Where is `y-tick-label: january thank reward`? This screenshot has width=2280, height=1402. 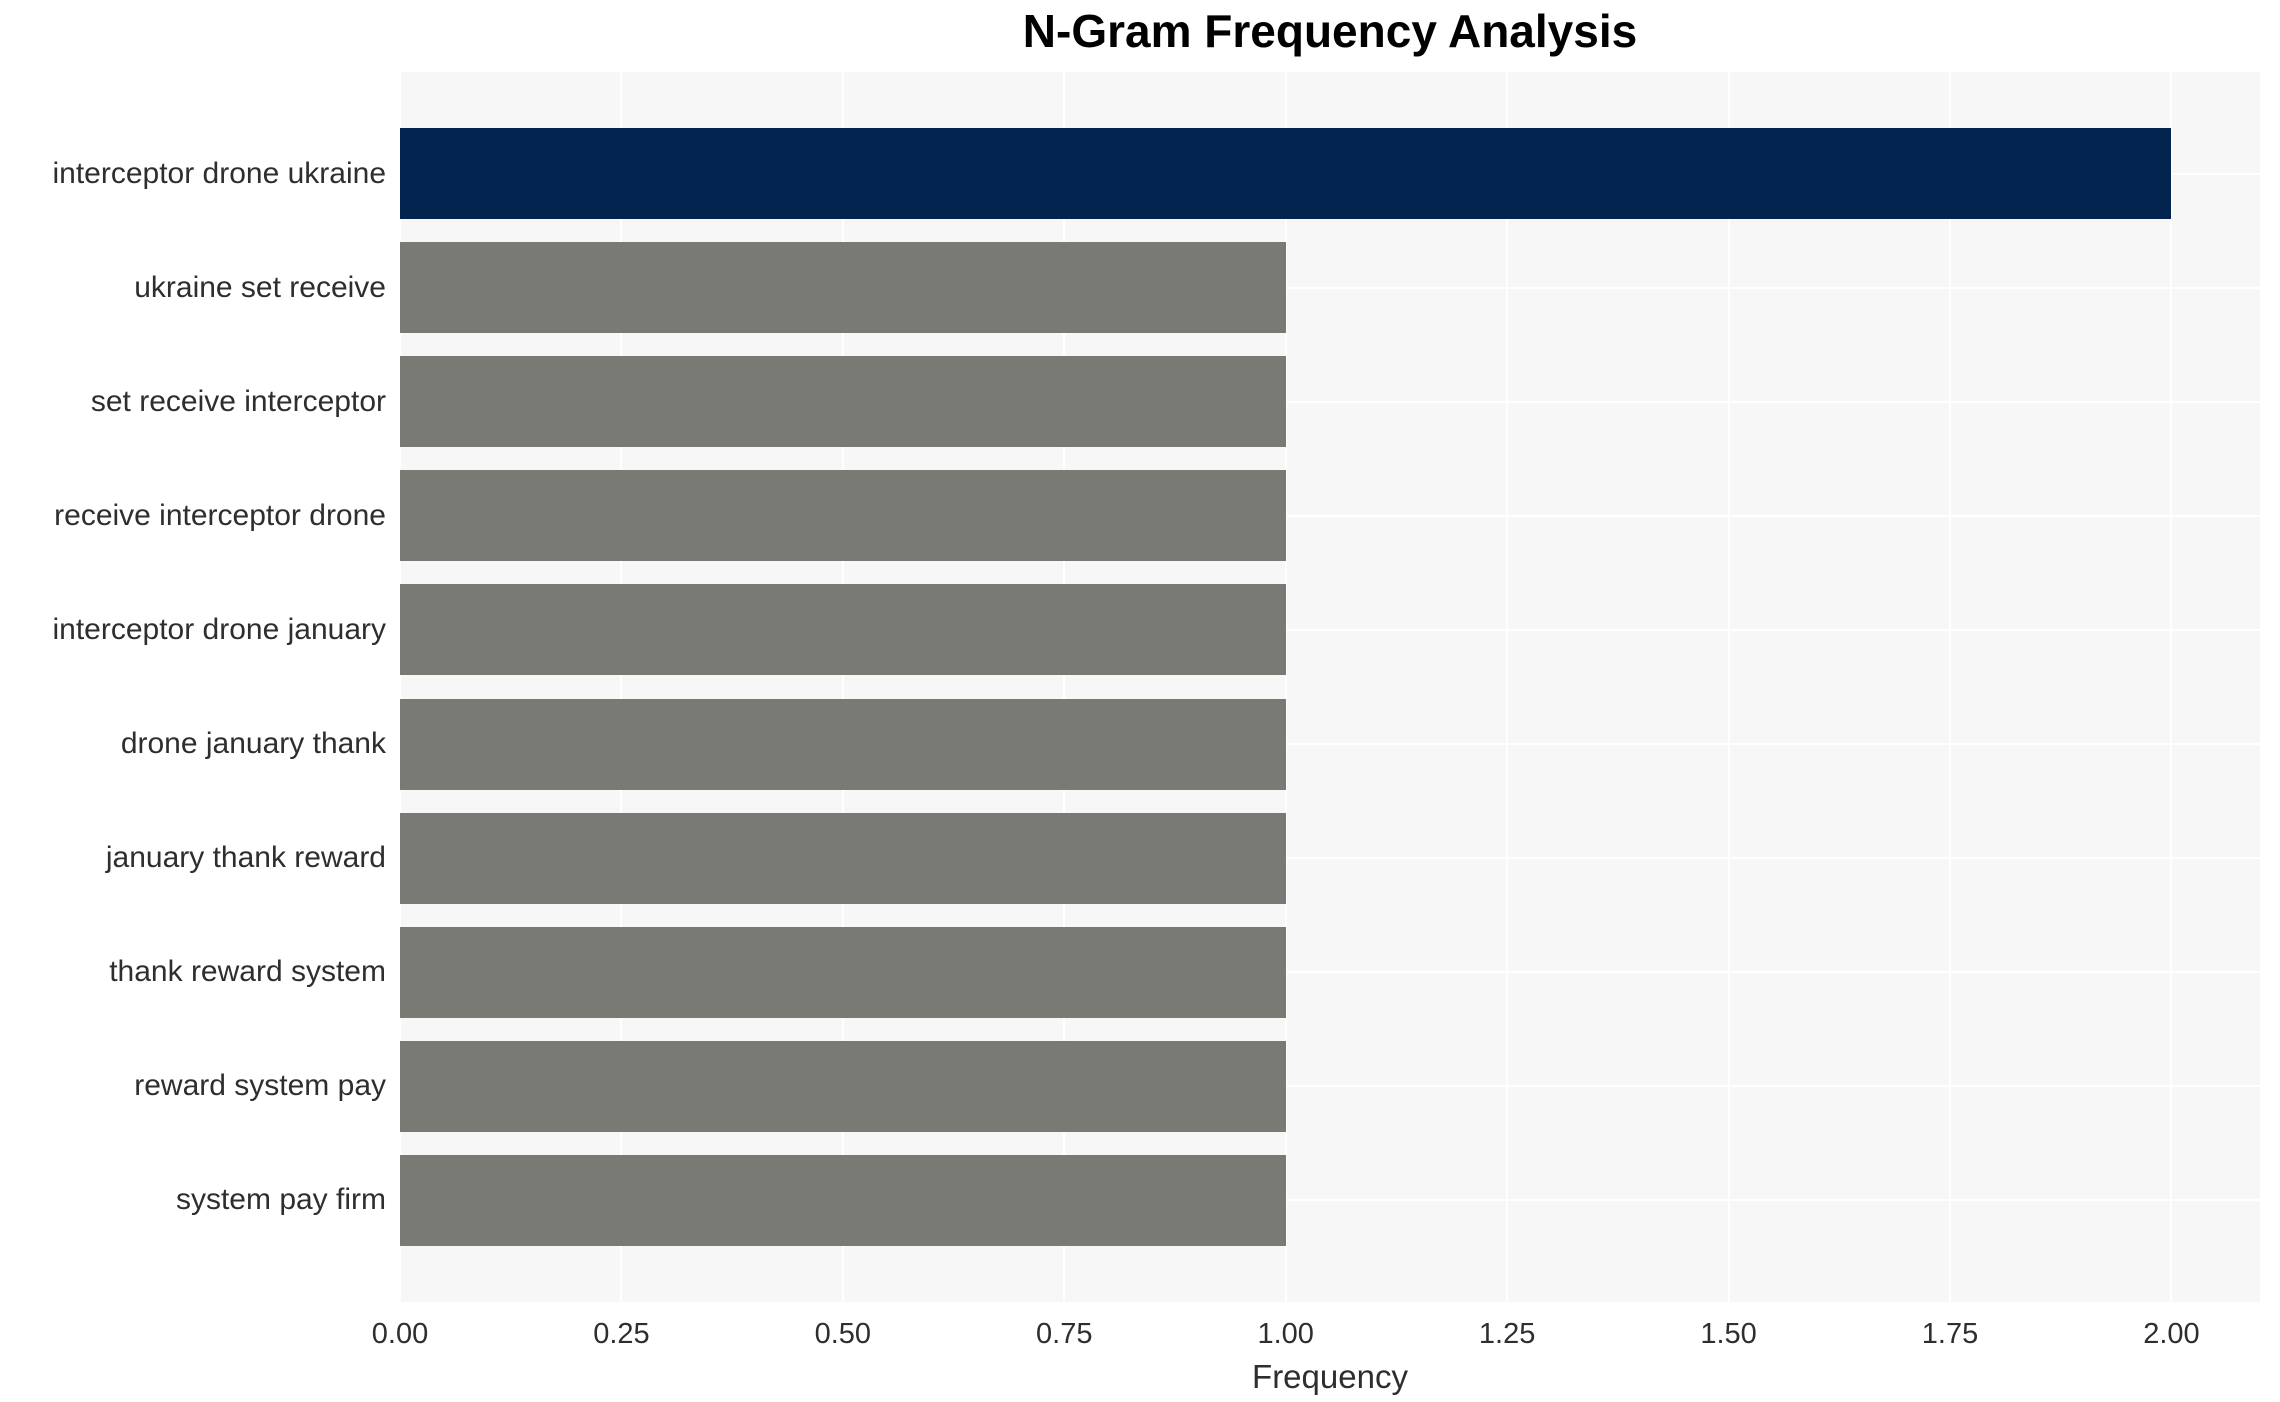 y-tick-label: january thank reward is located at coordinates (245, 858).